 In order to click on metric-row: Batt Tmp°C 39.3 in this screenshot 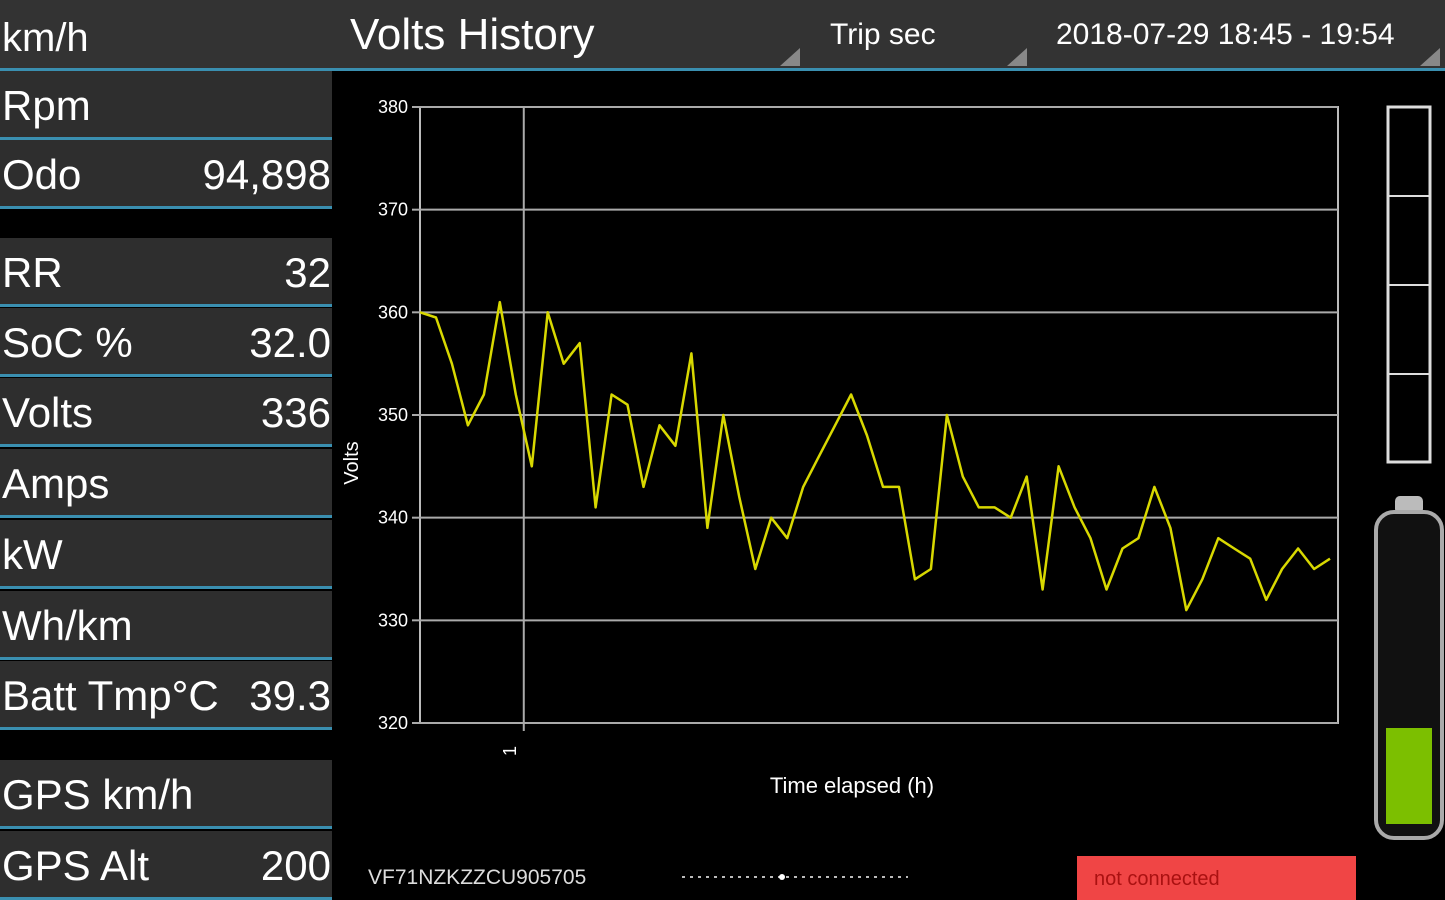, I will do `click(166, 695)`.